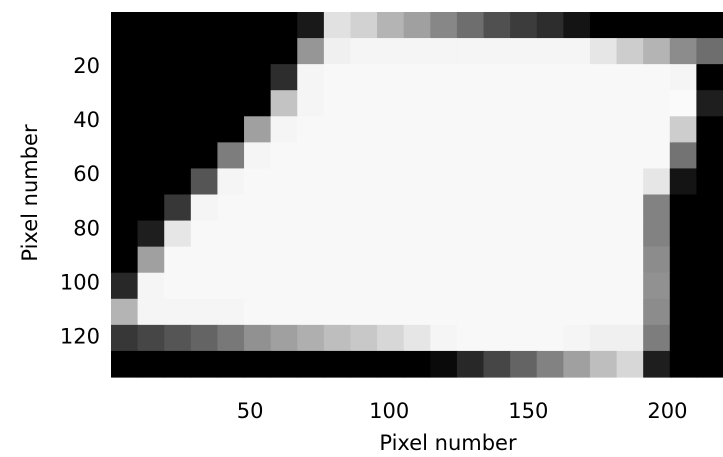 This screenshot has width=723, height=457. What do you see at coordinates (86, 174) in the screenshot?
I see `y-tick-label: 60` at bounding box center [86, 174].